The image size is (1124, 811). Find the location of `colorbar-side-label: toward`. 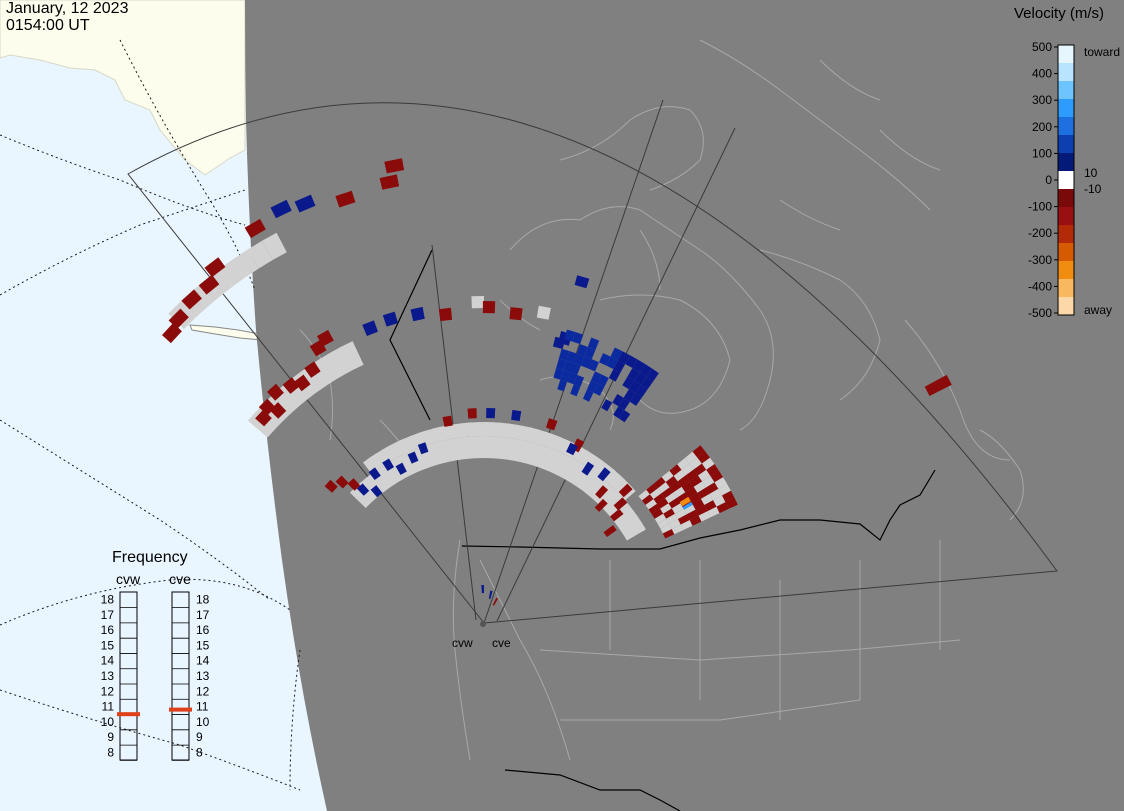

colorbar-side-label: toward is located at coordinates (1102, 52).